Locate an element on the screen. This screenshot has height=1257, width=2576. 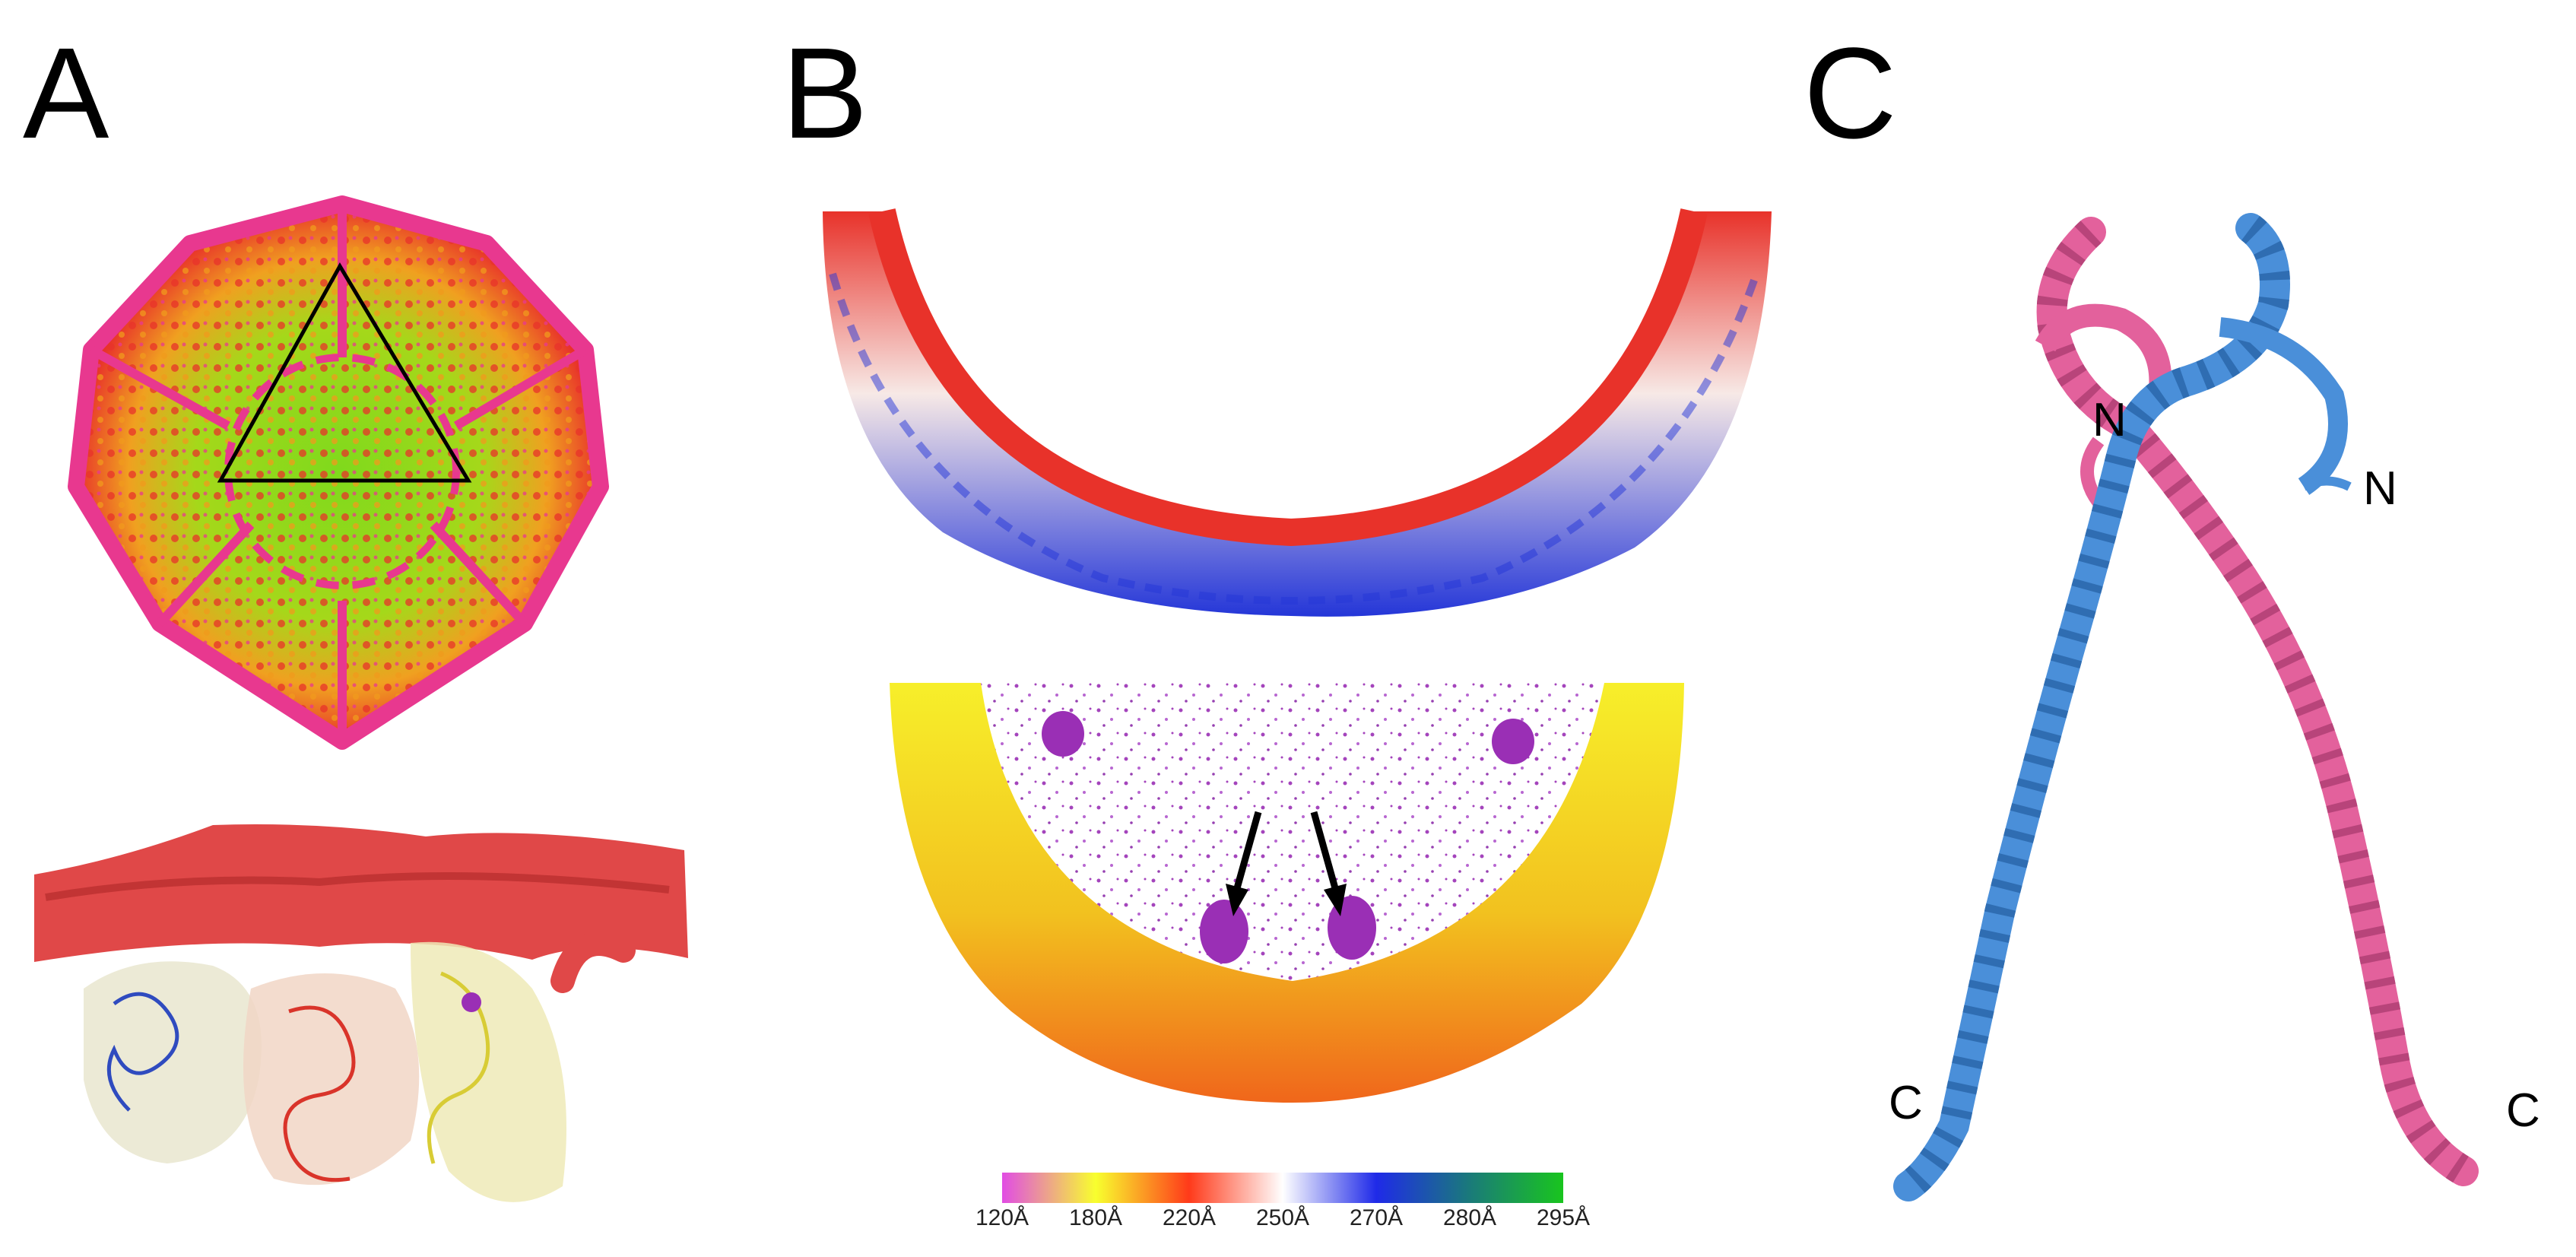
density-slab-render is located at coordinates (361, 1013).